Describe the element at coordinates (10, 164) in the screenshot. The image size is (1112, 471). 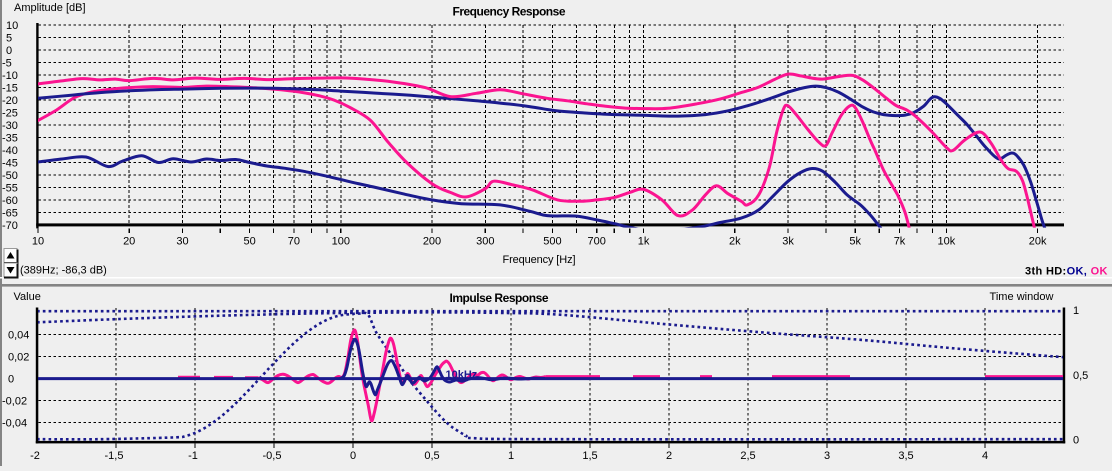
I see `svg-text: -45` at that location.